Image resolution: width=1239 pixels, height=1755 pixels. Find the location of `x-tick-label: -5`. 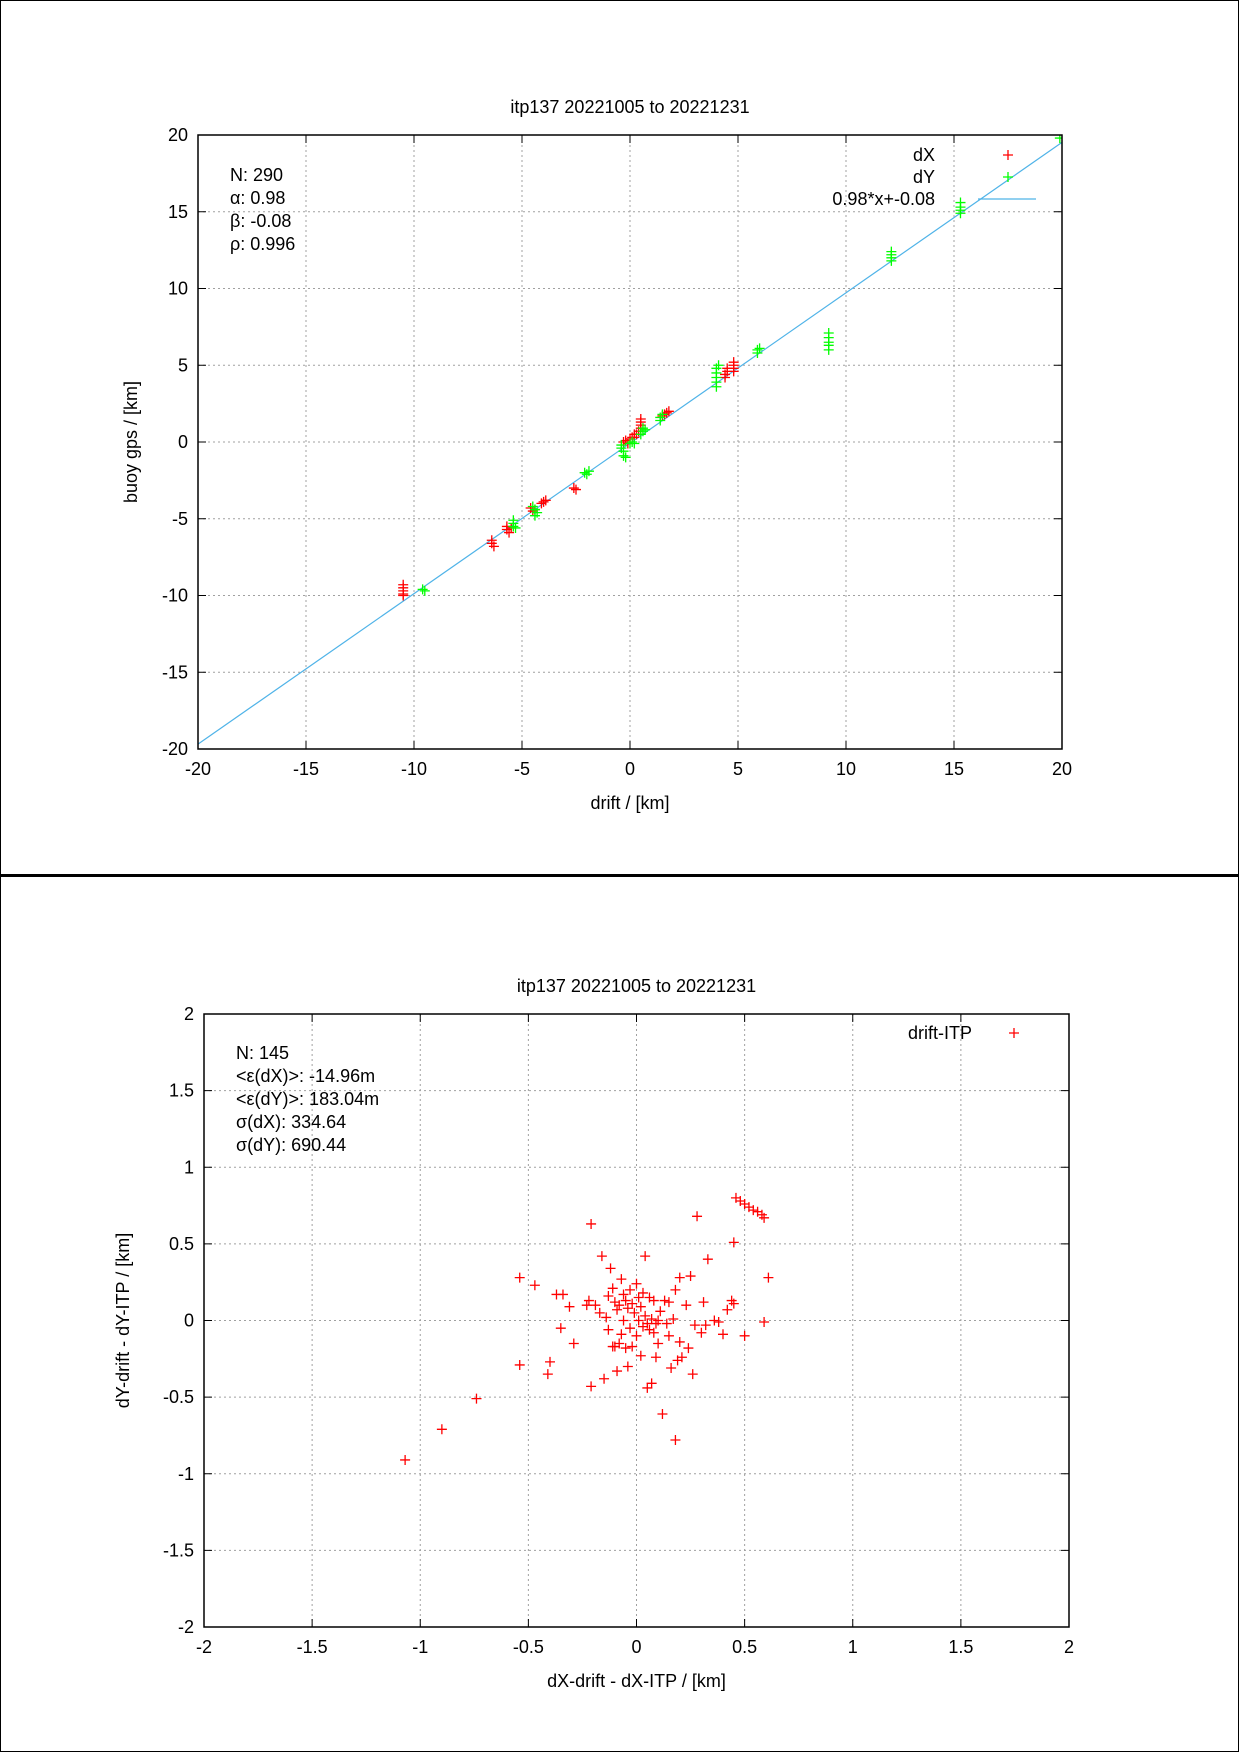

x-tick-label: -5 is located at coordinates (522, 769).